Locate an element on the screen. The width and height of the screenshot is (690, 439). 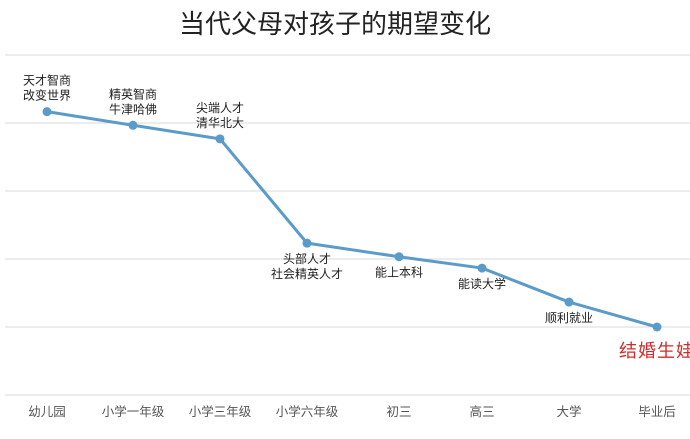
x-tick-label: 高三 is located at coordinates (481, 411).